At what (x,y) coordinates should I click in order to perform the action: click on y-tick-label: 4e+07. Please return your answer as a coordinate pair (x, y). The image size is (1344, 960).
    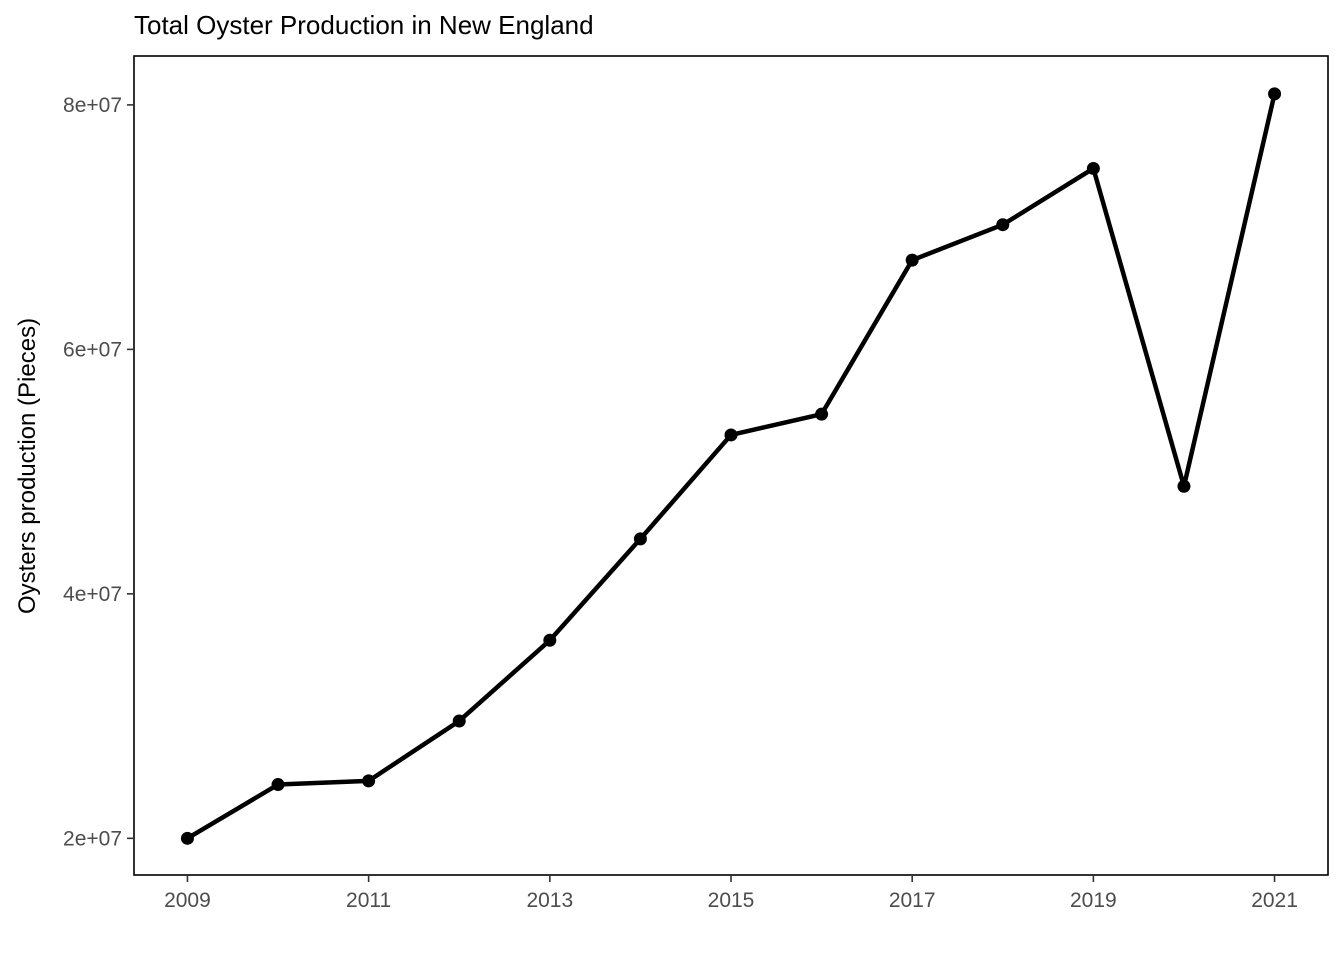
    Looking at the image, I should click on (92, 594).